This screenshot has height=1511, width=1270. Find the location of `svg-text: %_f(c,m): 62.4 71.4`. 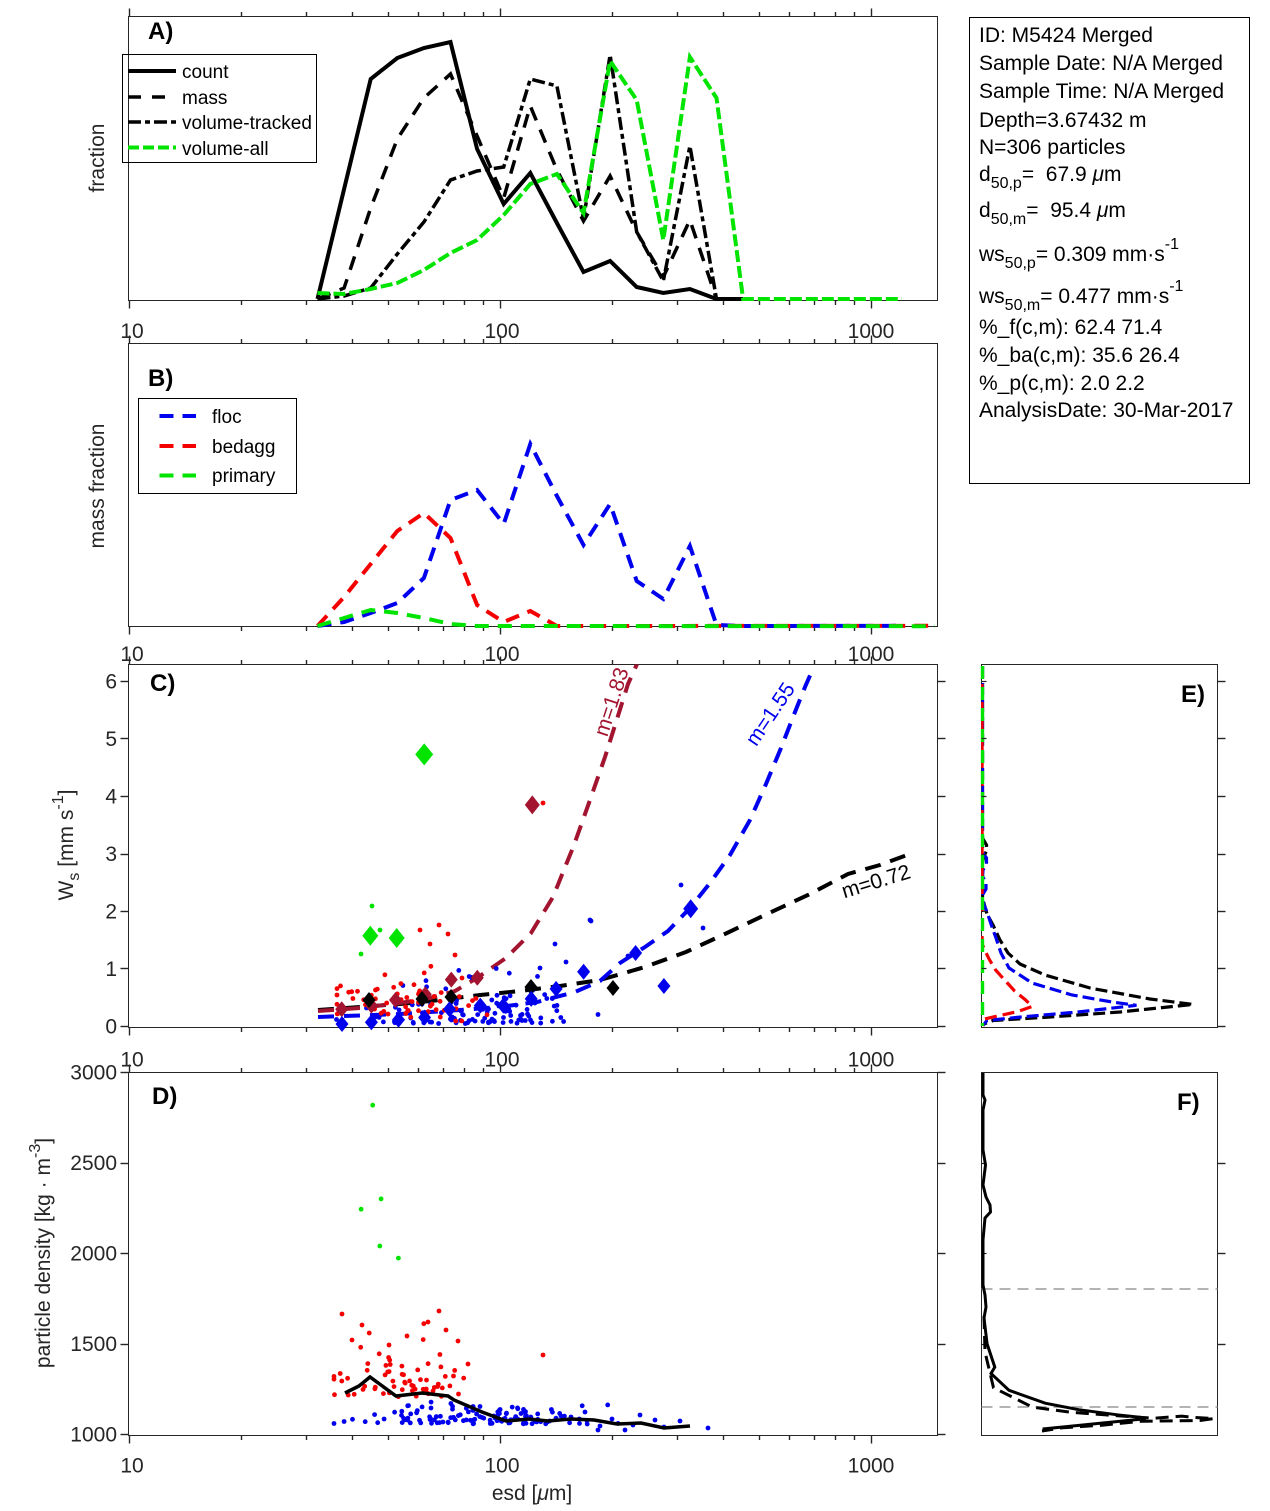

svg-text: %_f(c,m): 62.4 71.4 is located at coordinates (1071, 327).